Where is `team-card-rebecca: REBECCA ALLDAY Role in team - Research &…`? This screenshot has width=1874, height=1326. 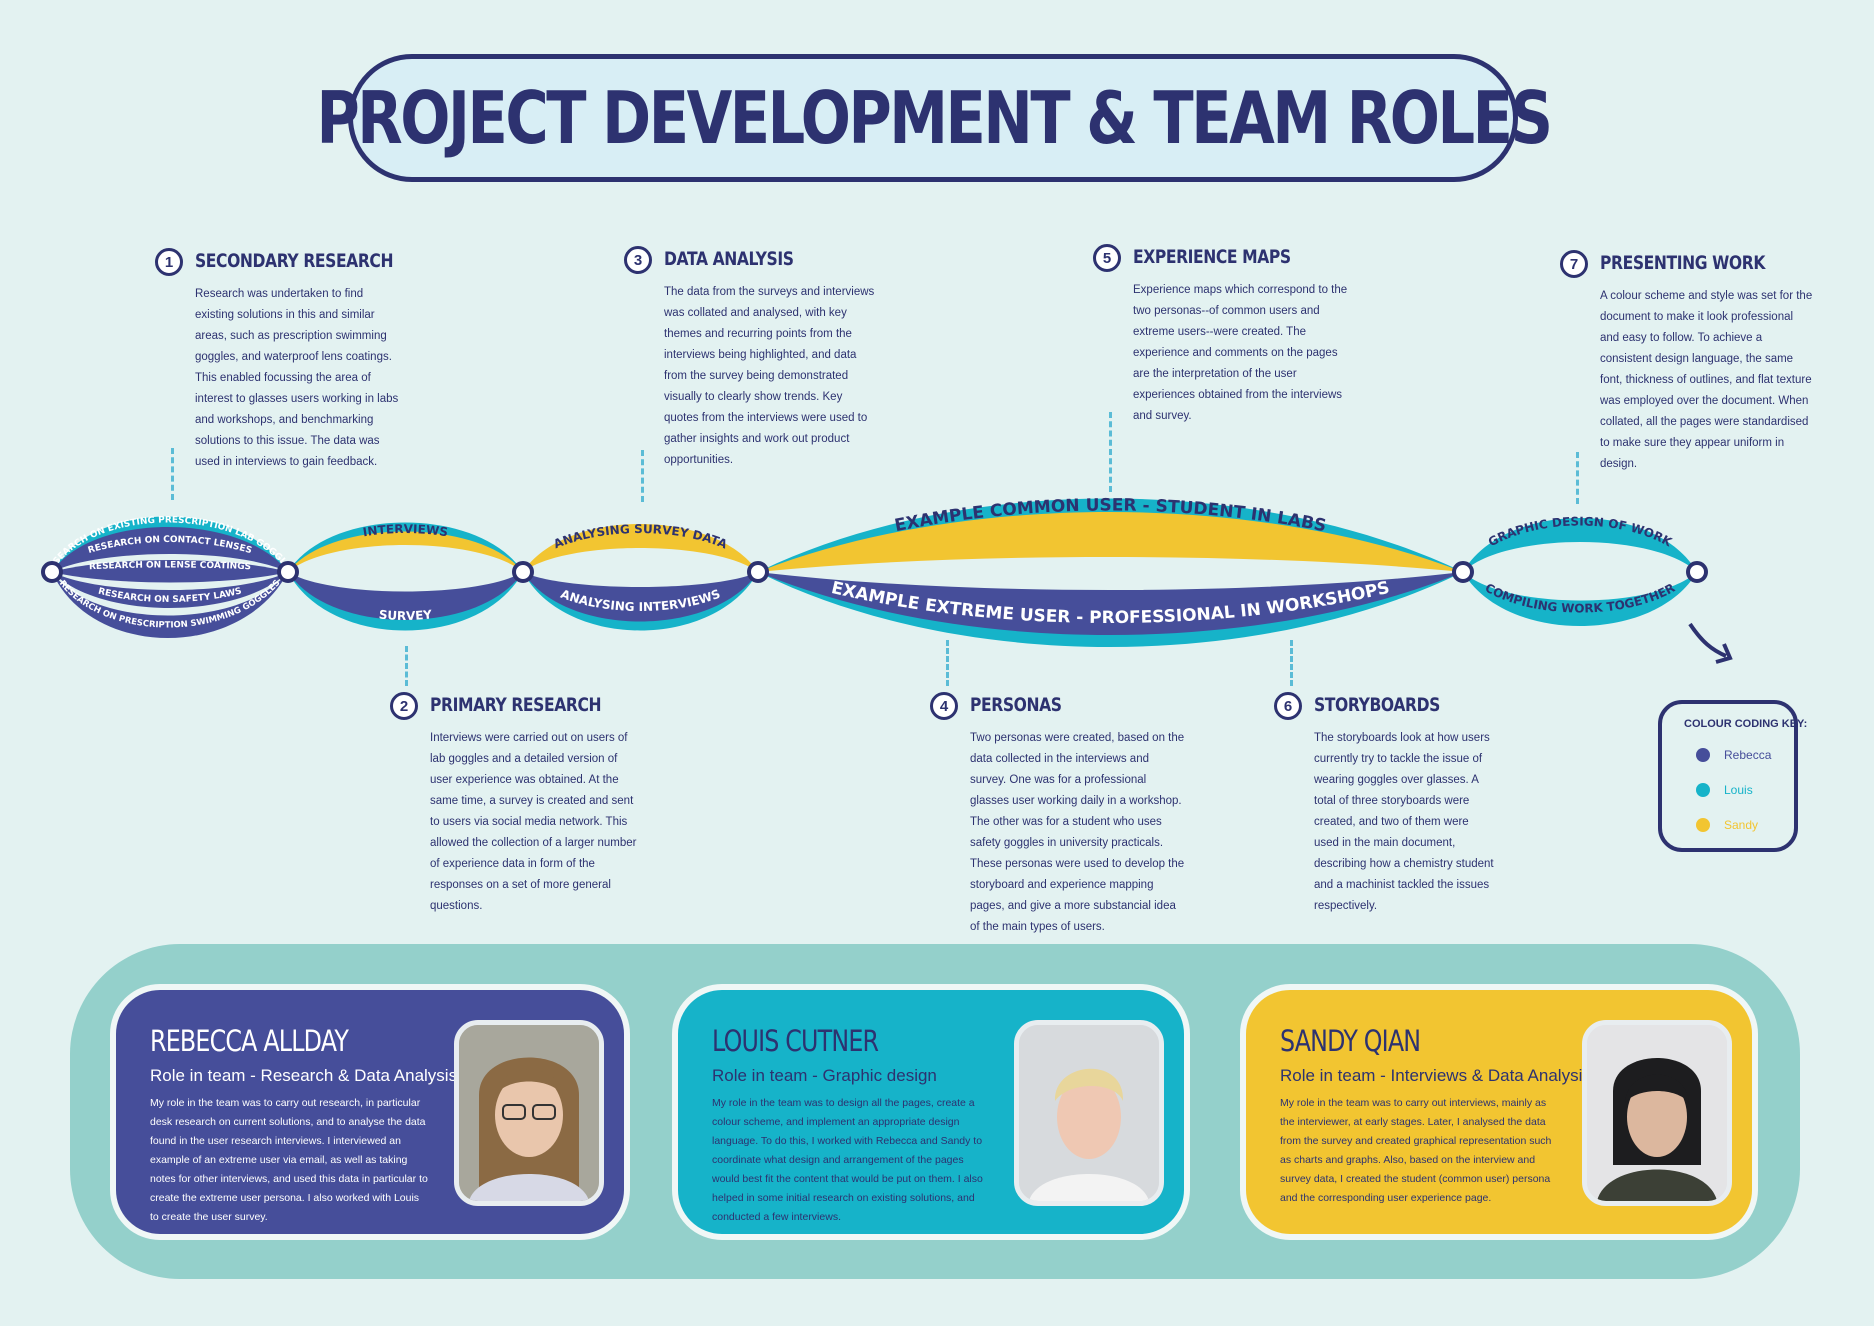 team-card-rebecca: REBECCA ALLDAY Role in team - Research &… is located at coordinates (370, 1112).